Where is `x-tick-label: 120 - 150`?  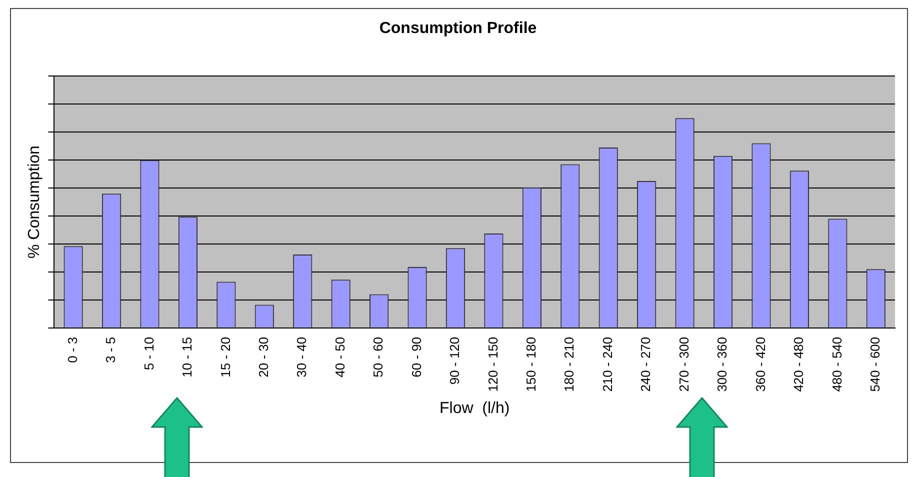 x-tick-label: 120 - 150 is located at coordinates (492, 364).